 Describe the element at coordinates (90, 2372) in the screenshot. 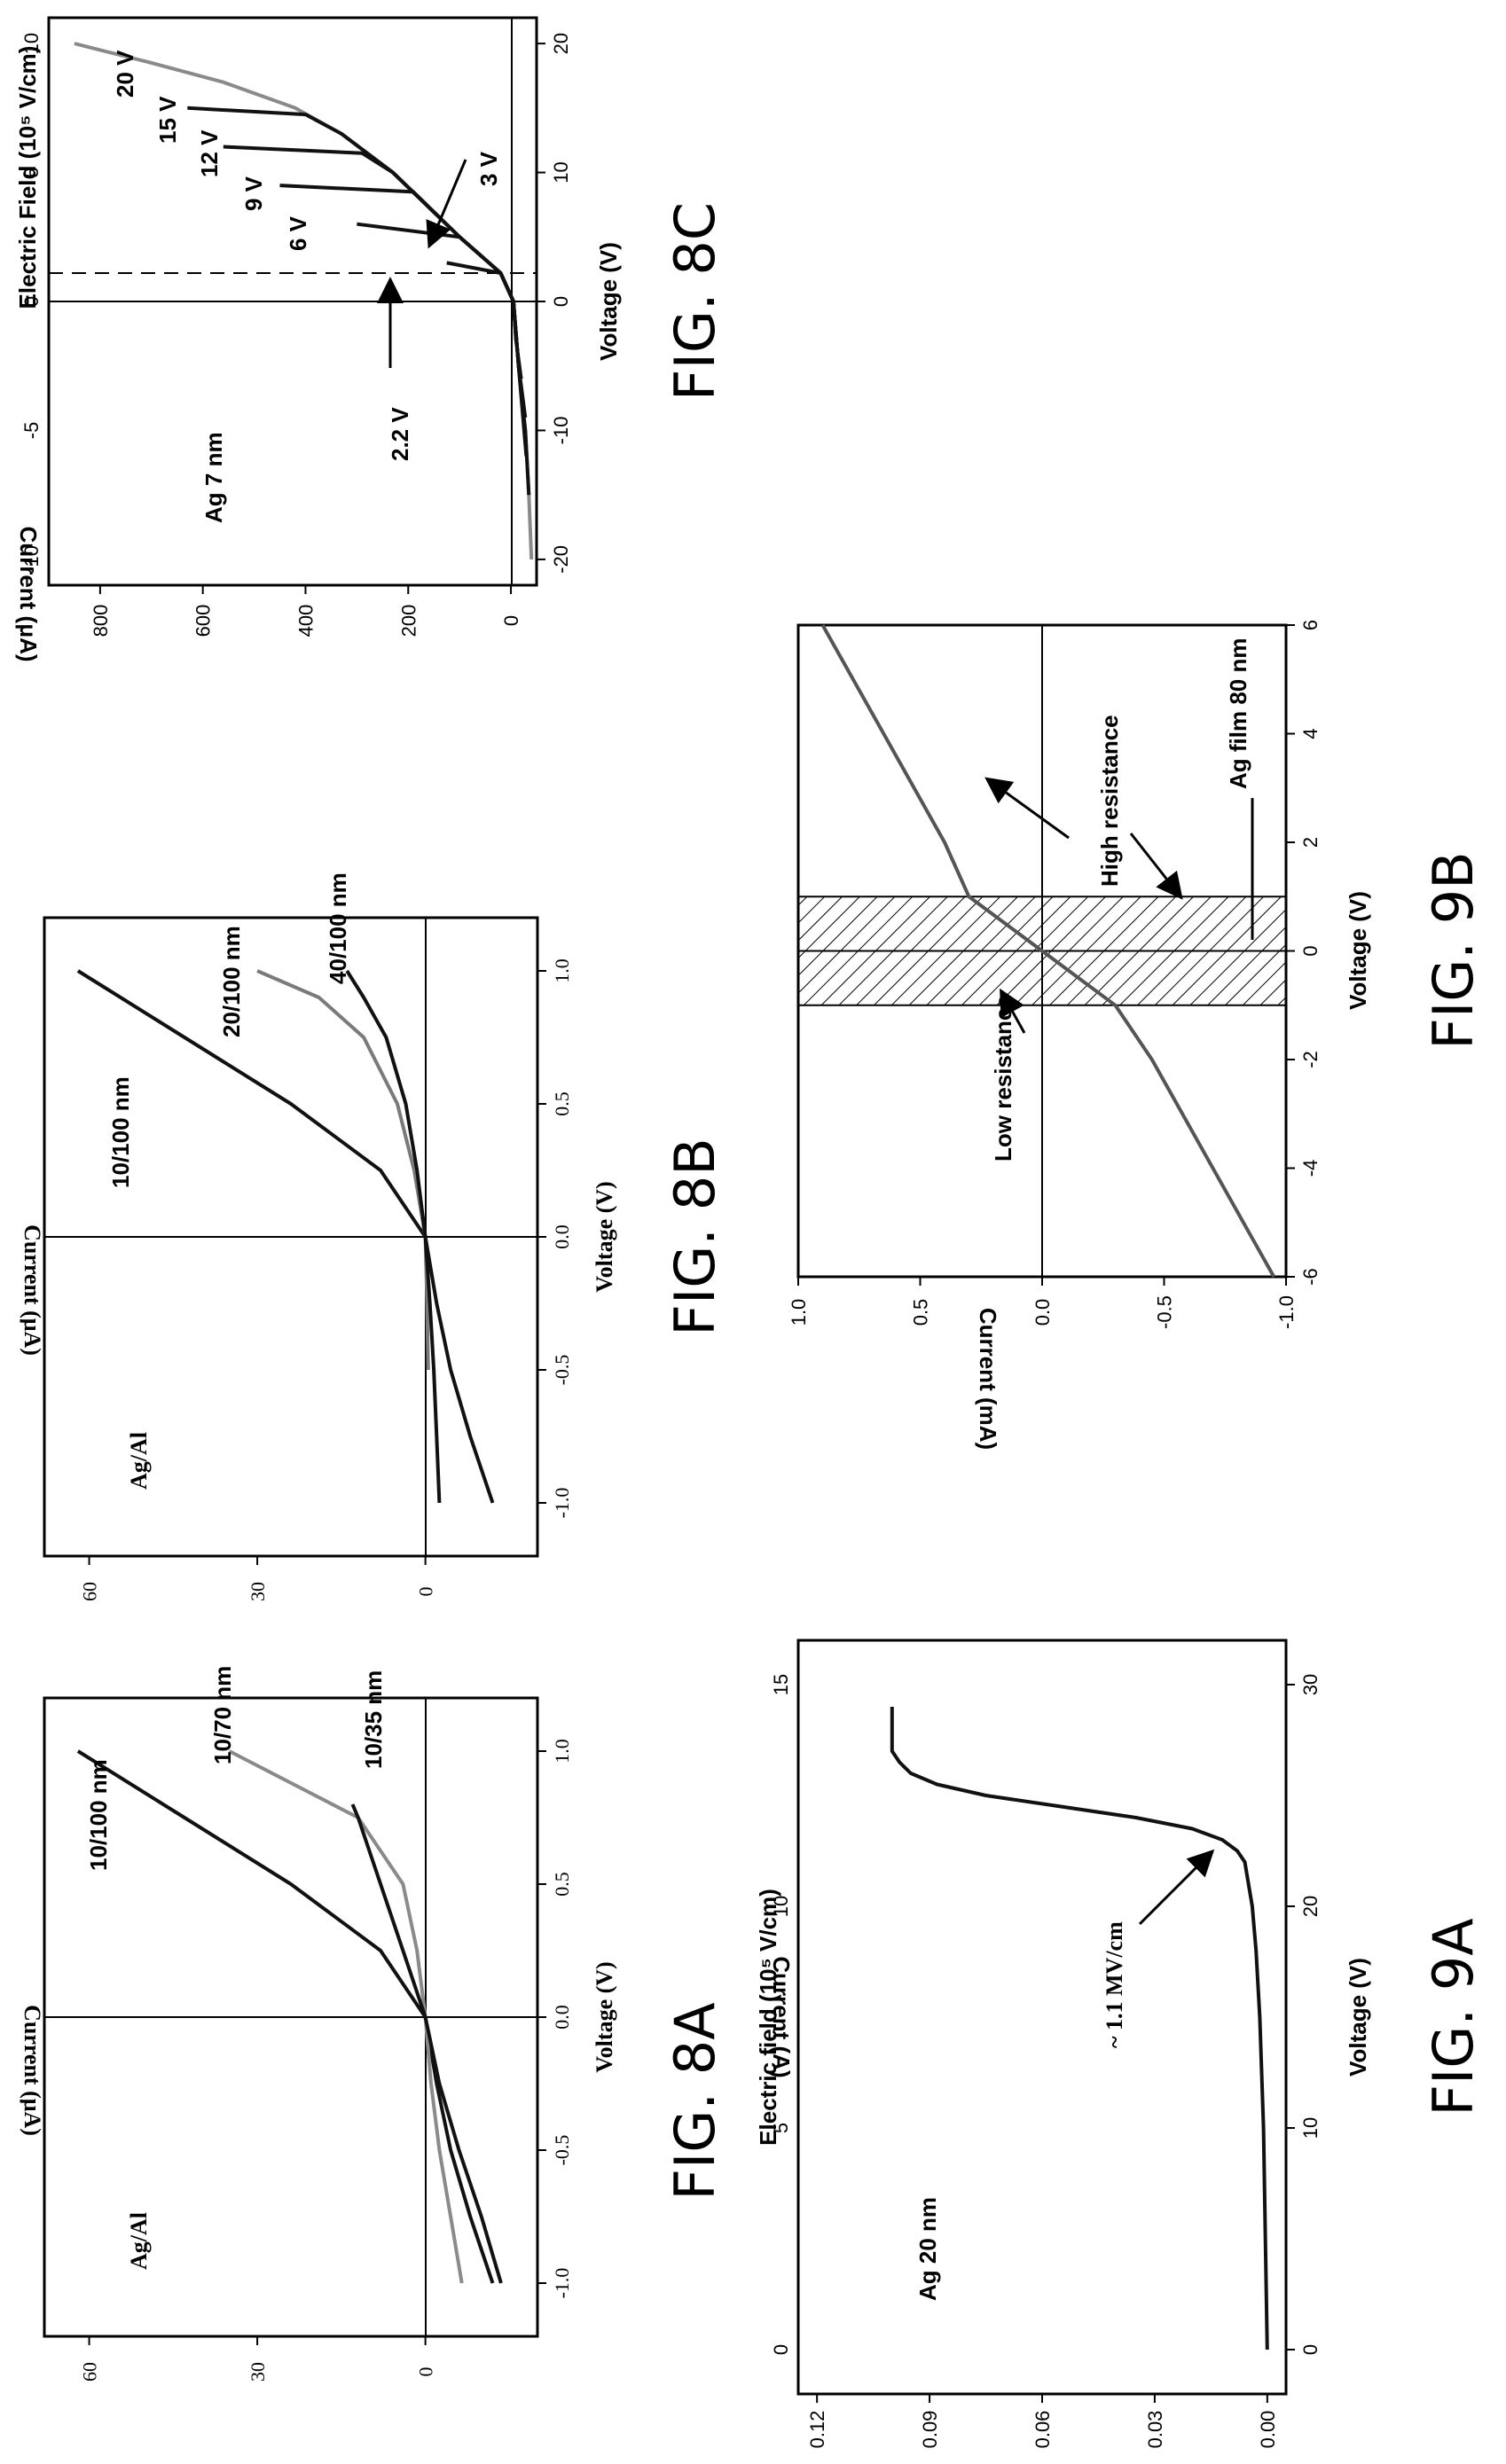

I see `fig8a-ytick-label-2: 60` at that location.